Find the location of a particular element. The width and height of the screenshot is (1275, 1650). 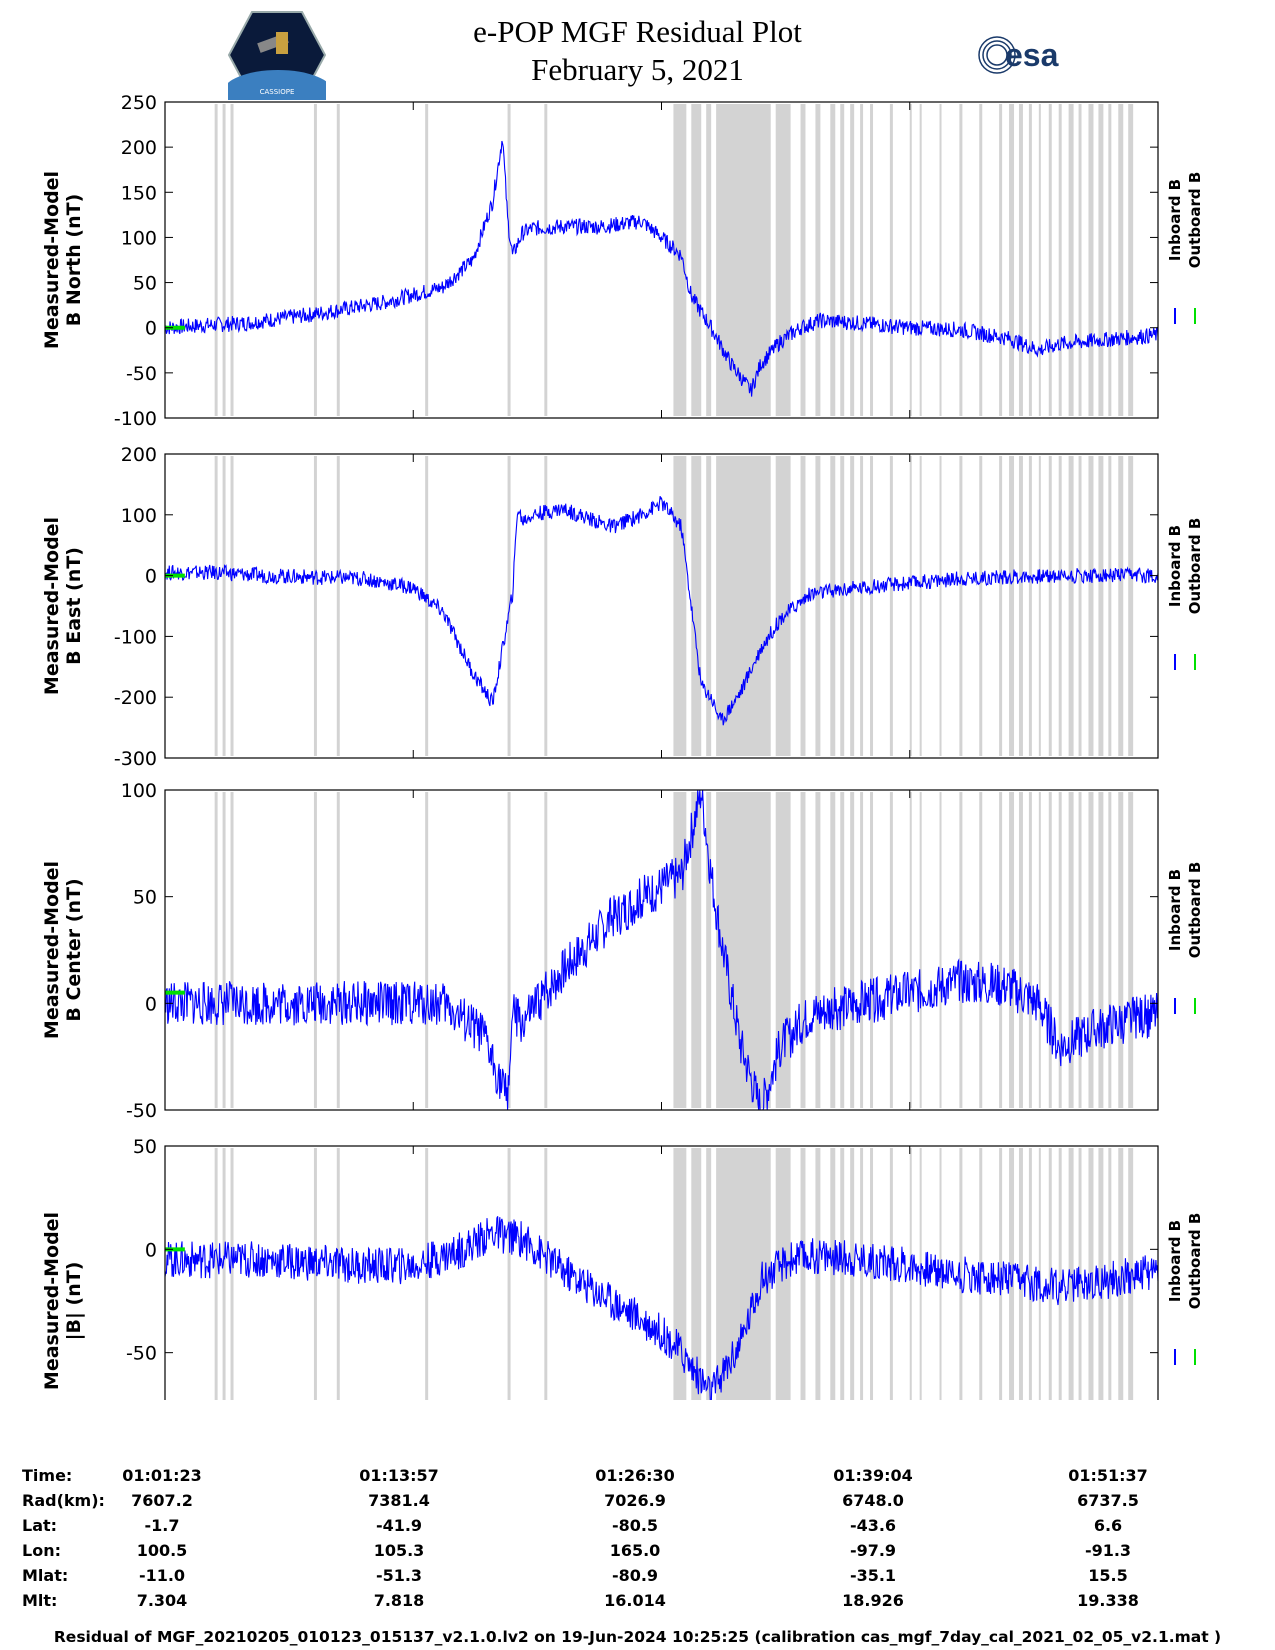

table-cell: 01:39:04 is located at coordinates (873, 1475).